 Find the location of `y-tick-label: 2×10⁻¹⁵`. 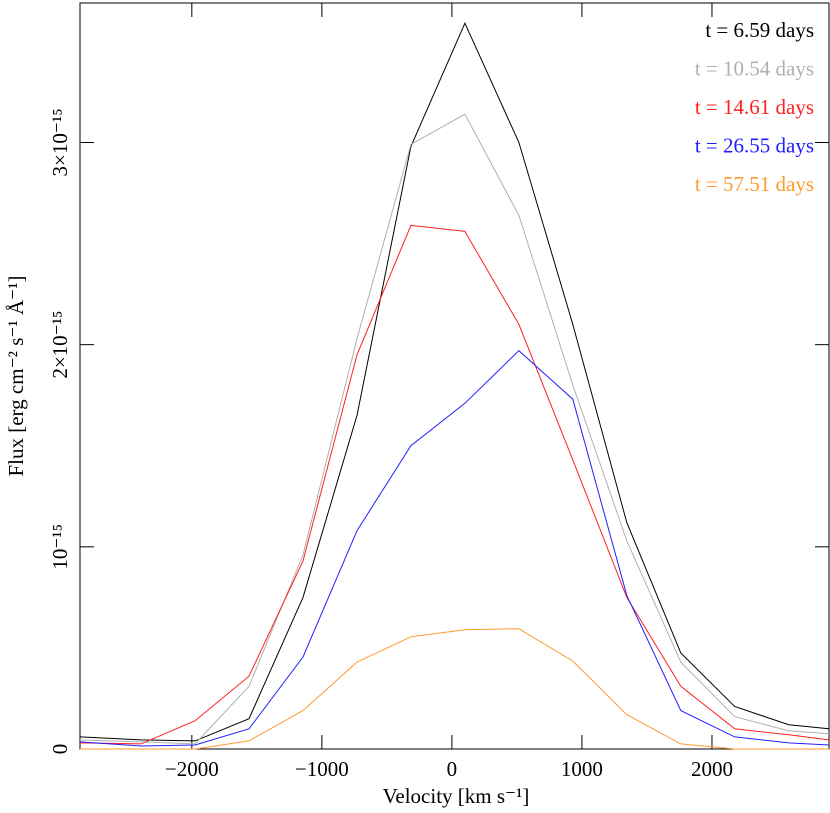

y-tick-label: 2×10⁻¹⁵ is located at coordinates (60, 345).